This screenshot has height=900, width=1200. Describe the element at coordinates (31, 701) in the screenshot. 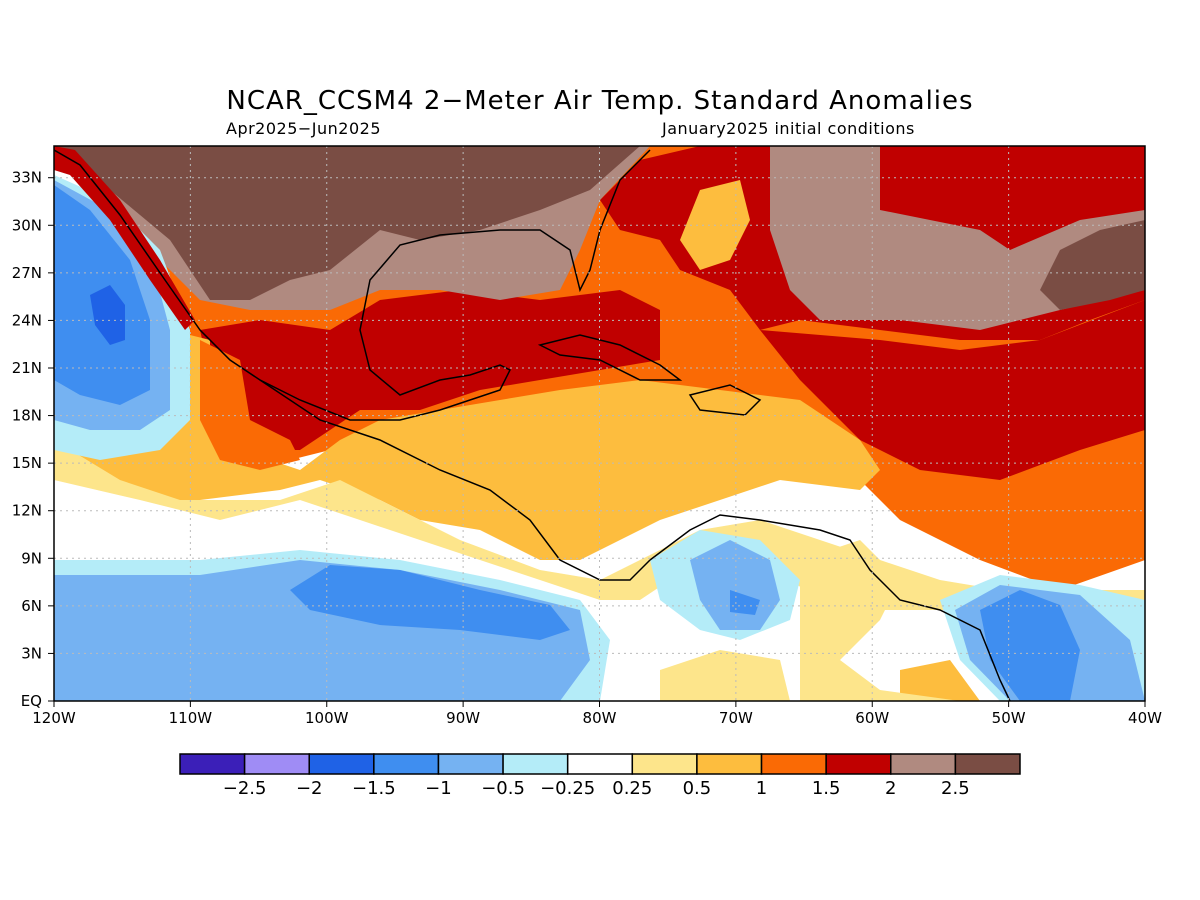

I see `lat-tick-label: EQ` at that location.